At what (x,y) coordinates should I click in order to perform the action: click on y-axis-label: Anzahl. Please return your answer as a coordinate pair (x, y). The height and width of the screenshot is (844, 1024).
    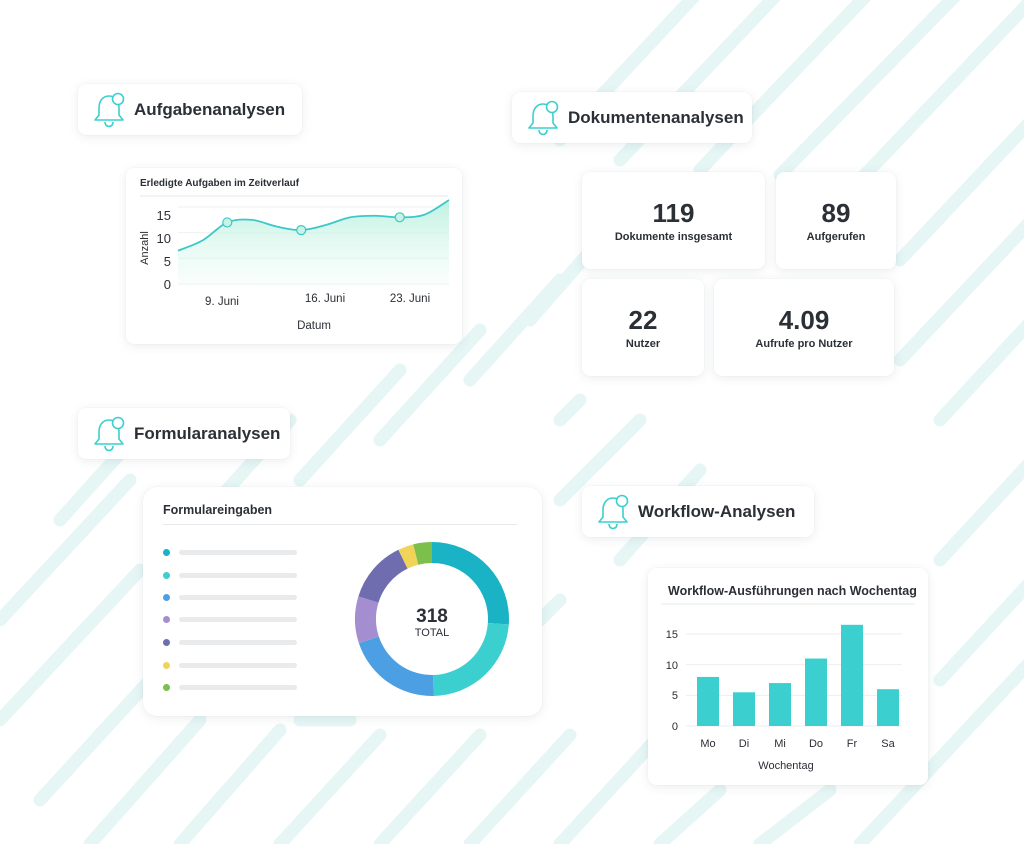
    Looking at the image, I should click on (145, 248).